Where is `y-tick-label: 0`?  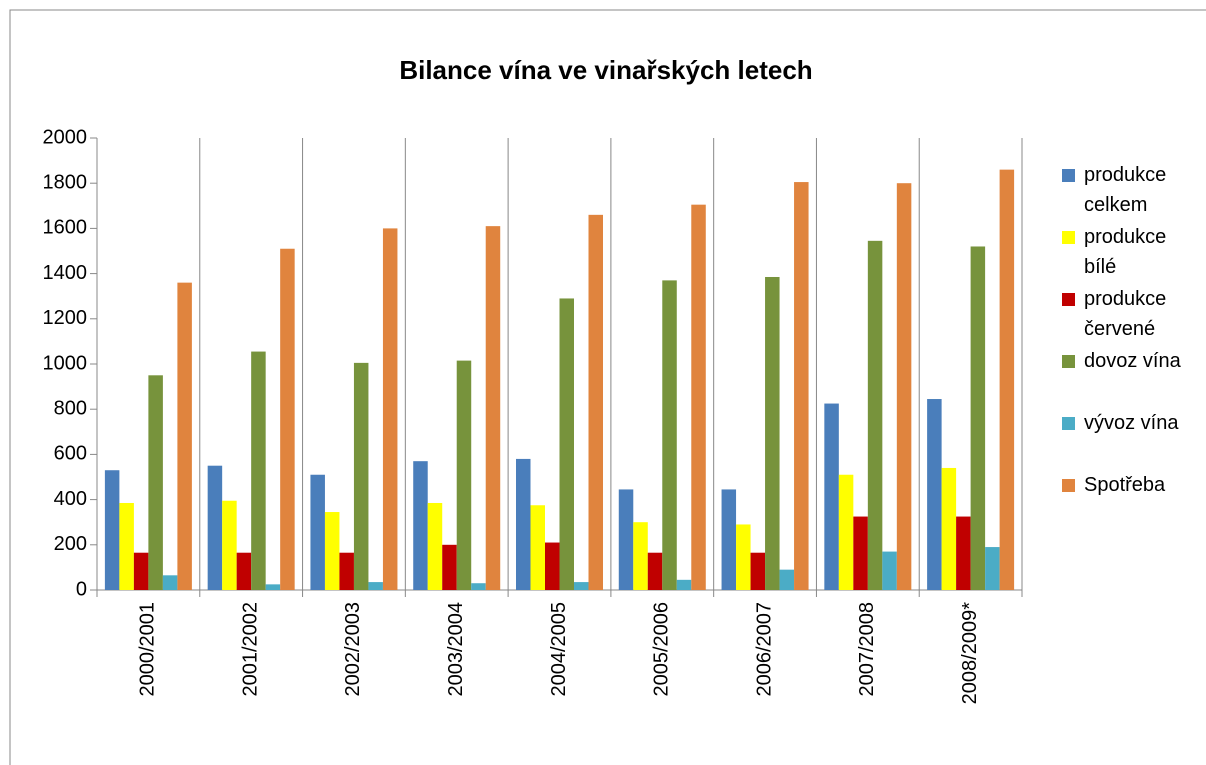
y-tick-label: 0 is located at coordinates (81, 589).